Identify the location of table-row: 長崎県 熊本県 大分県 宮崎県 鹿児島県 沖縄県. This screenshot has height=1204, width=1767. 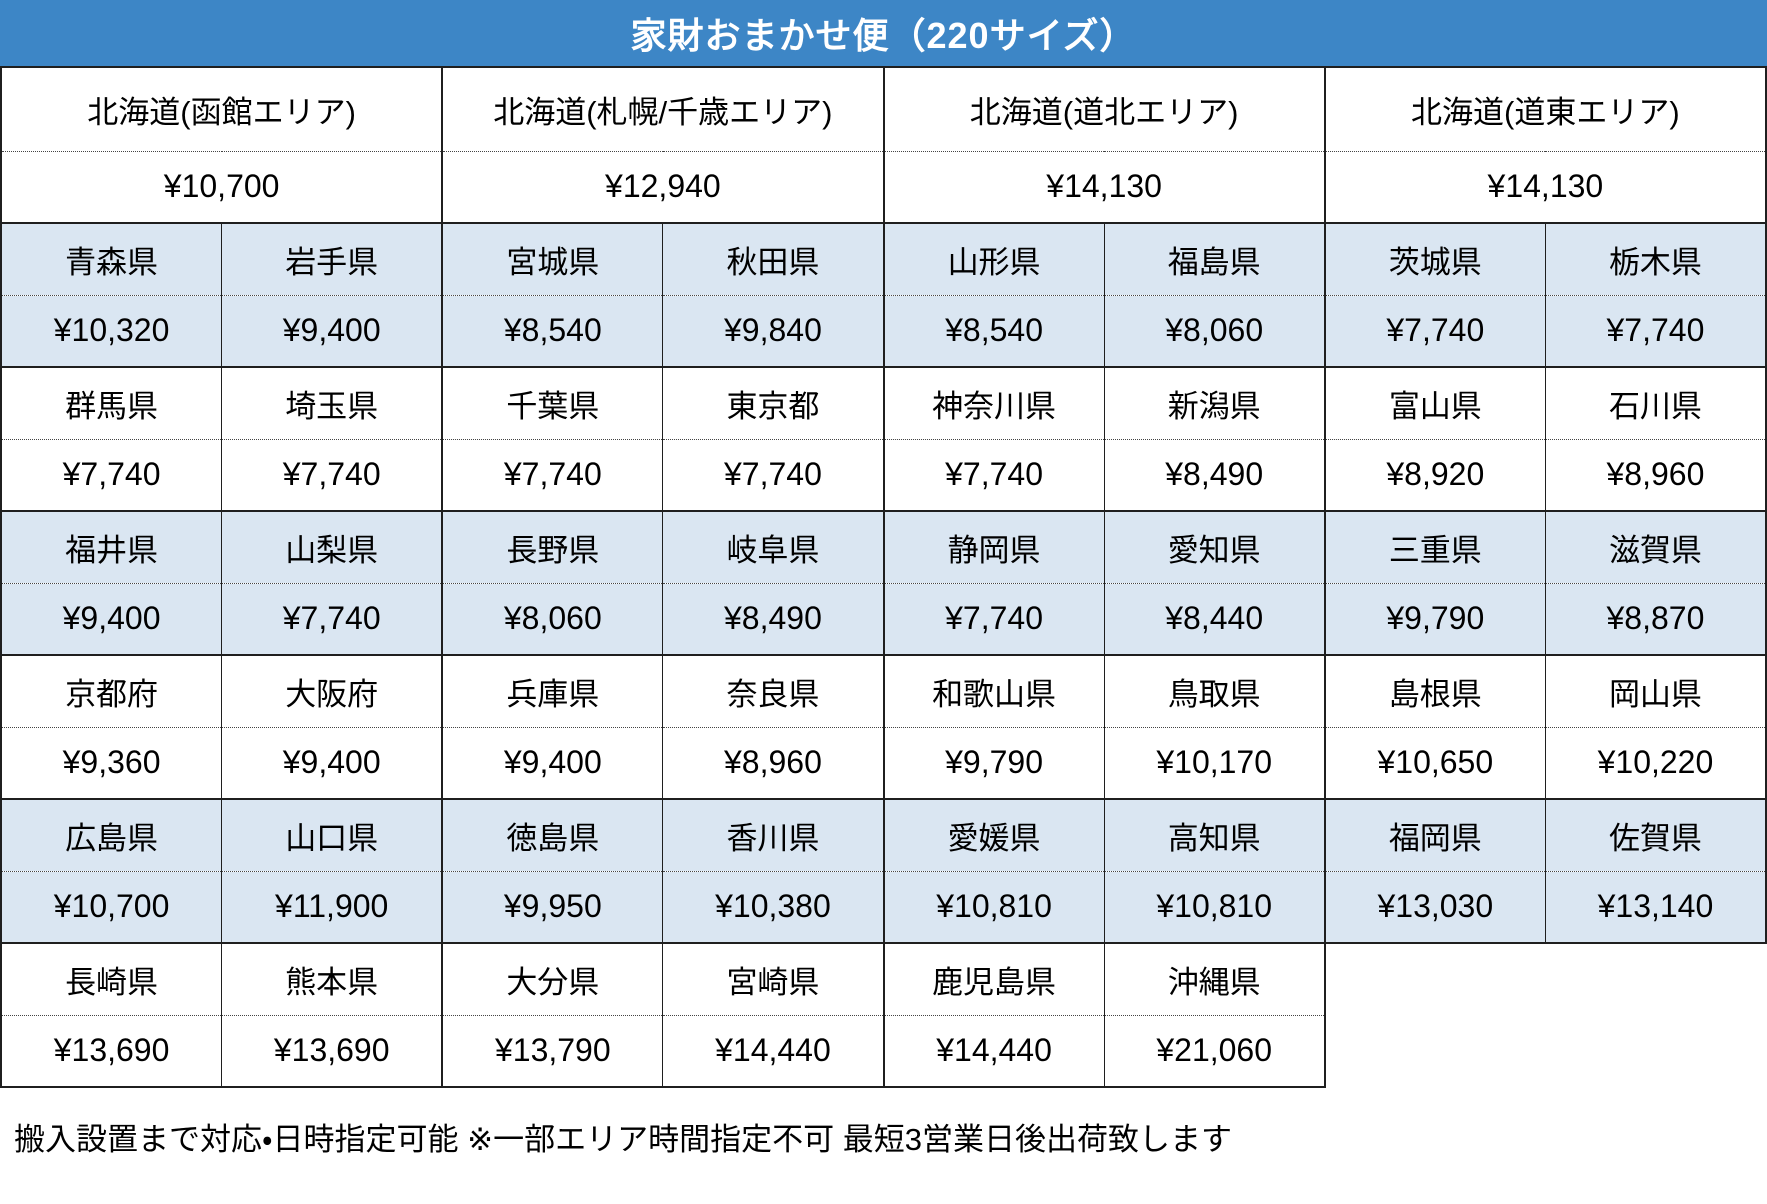
(883, 979).